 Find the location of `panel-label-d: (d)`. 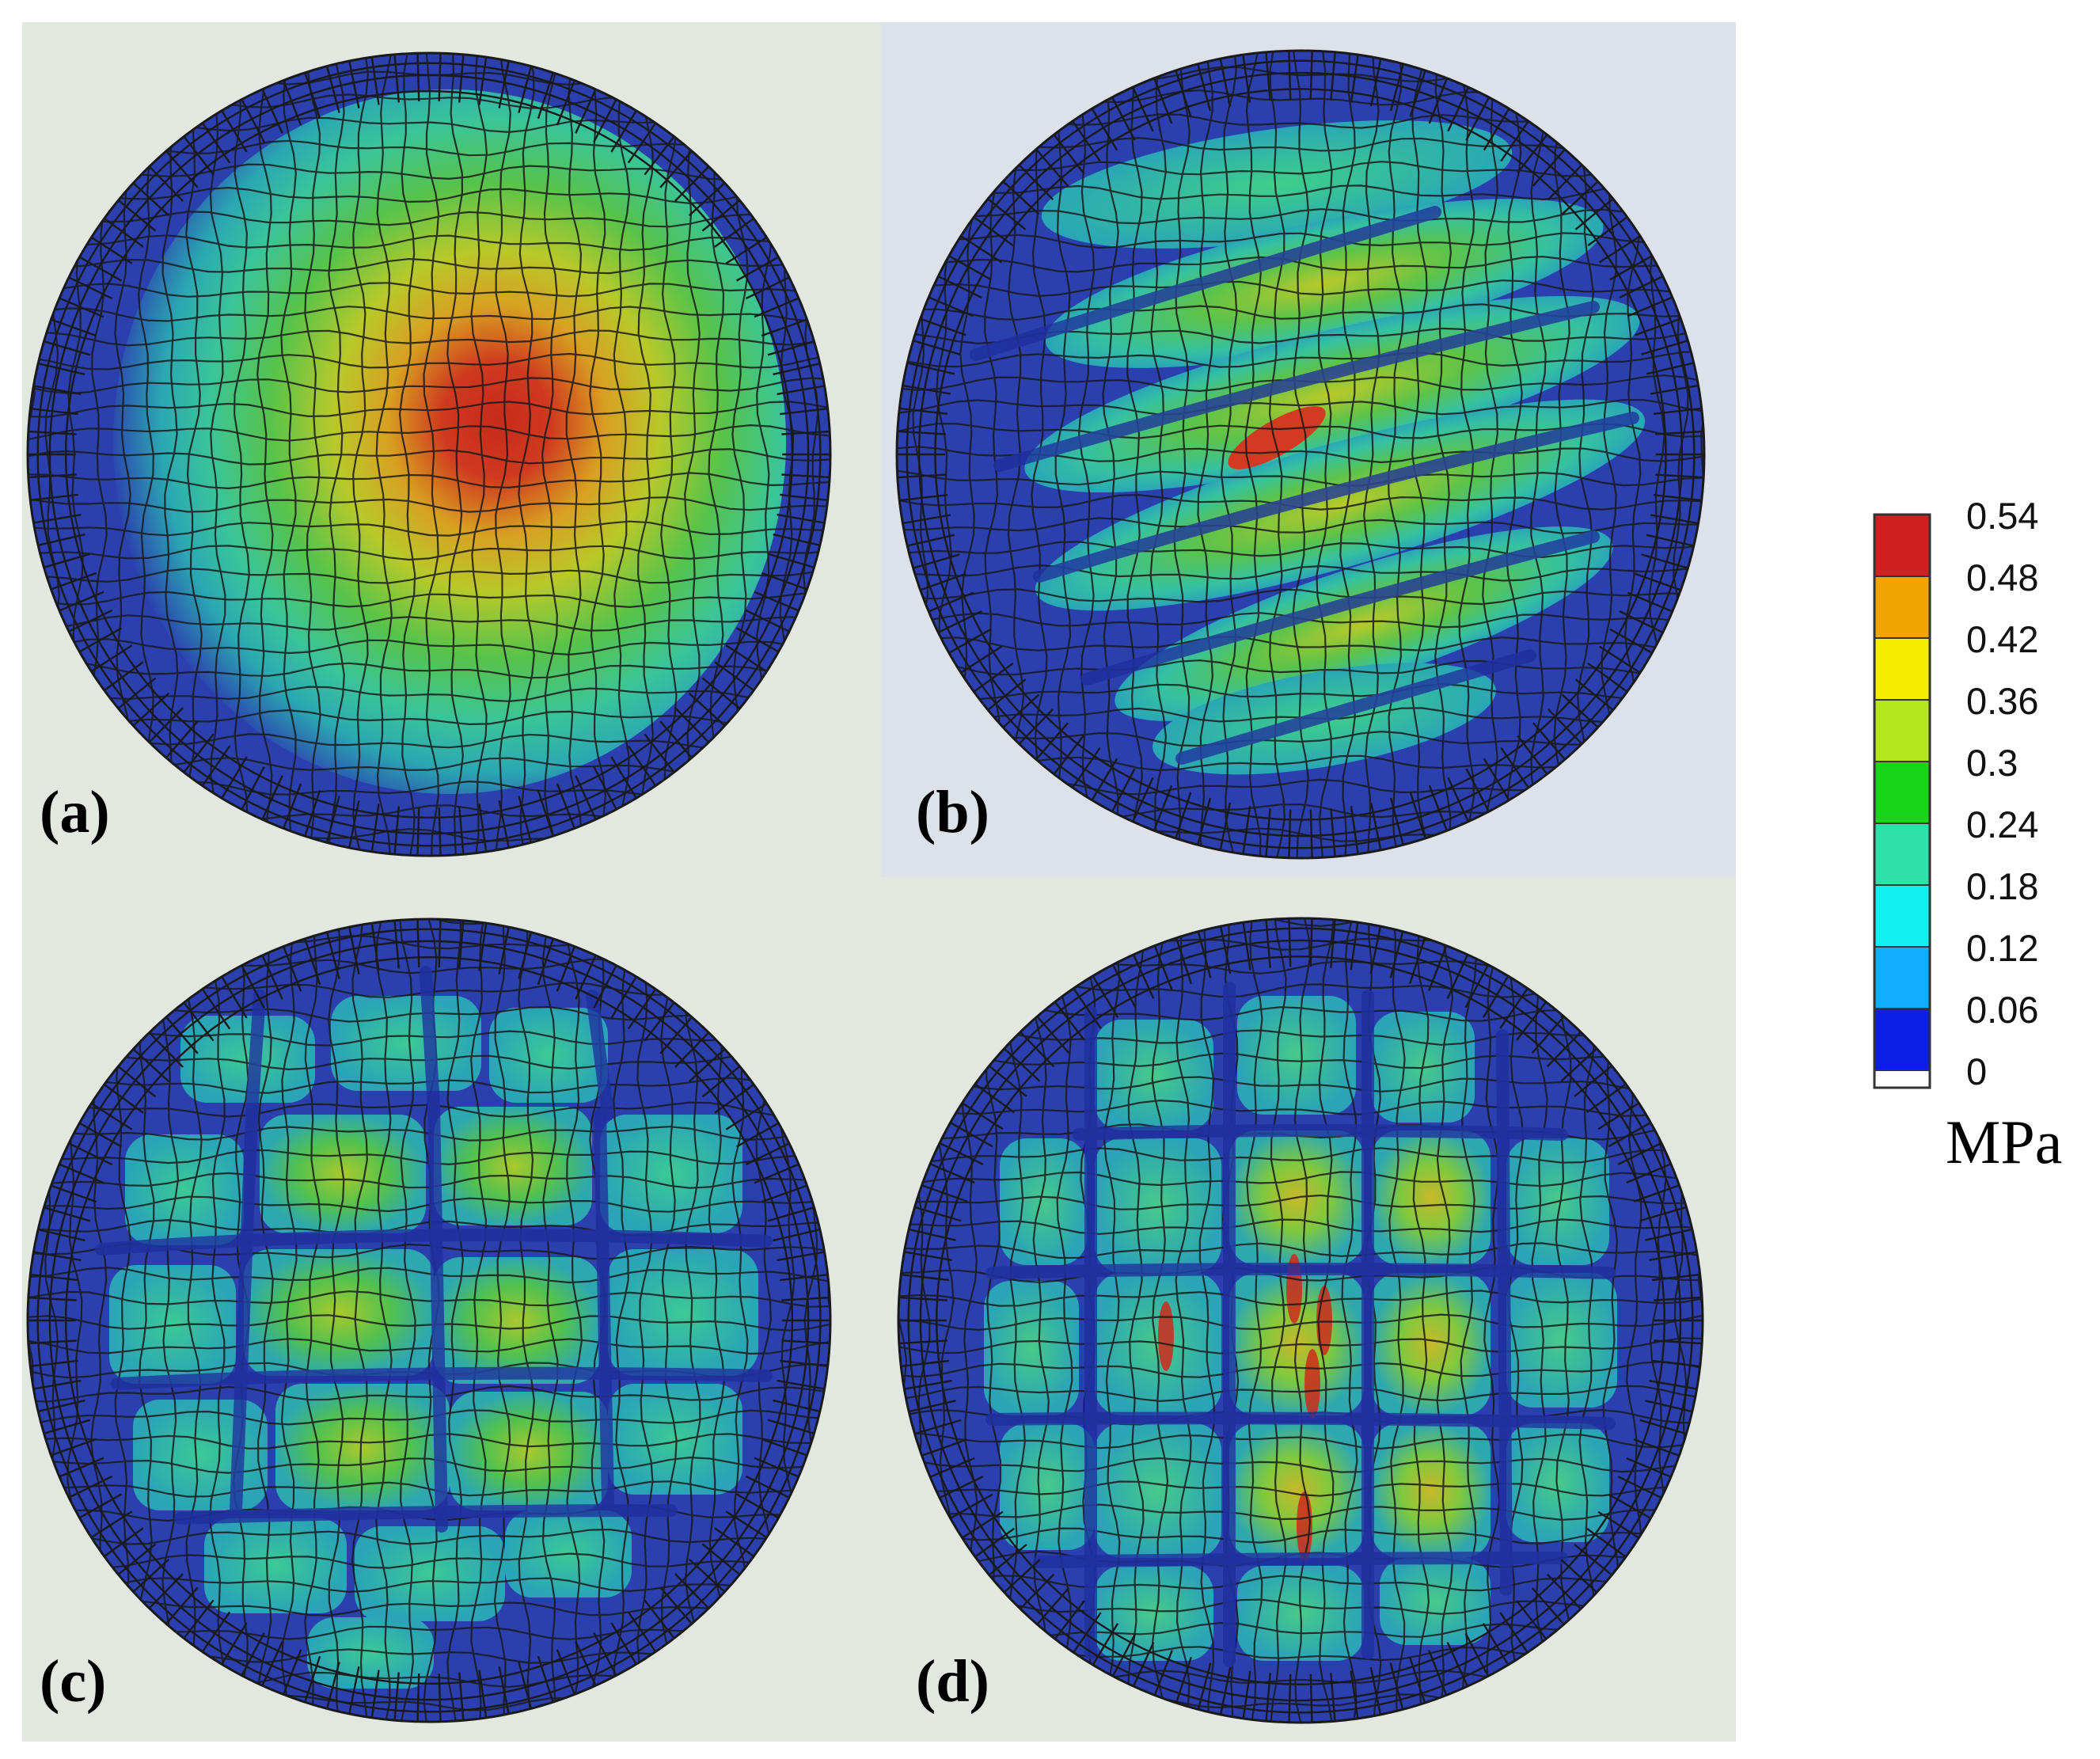

panel-label-d: (d) is located at coordinates (952, 1681).